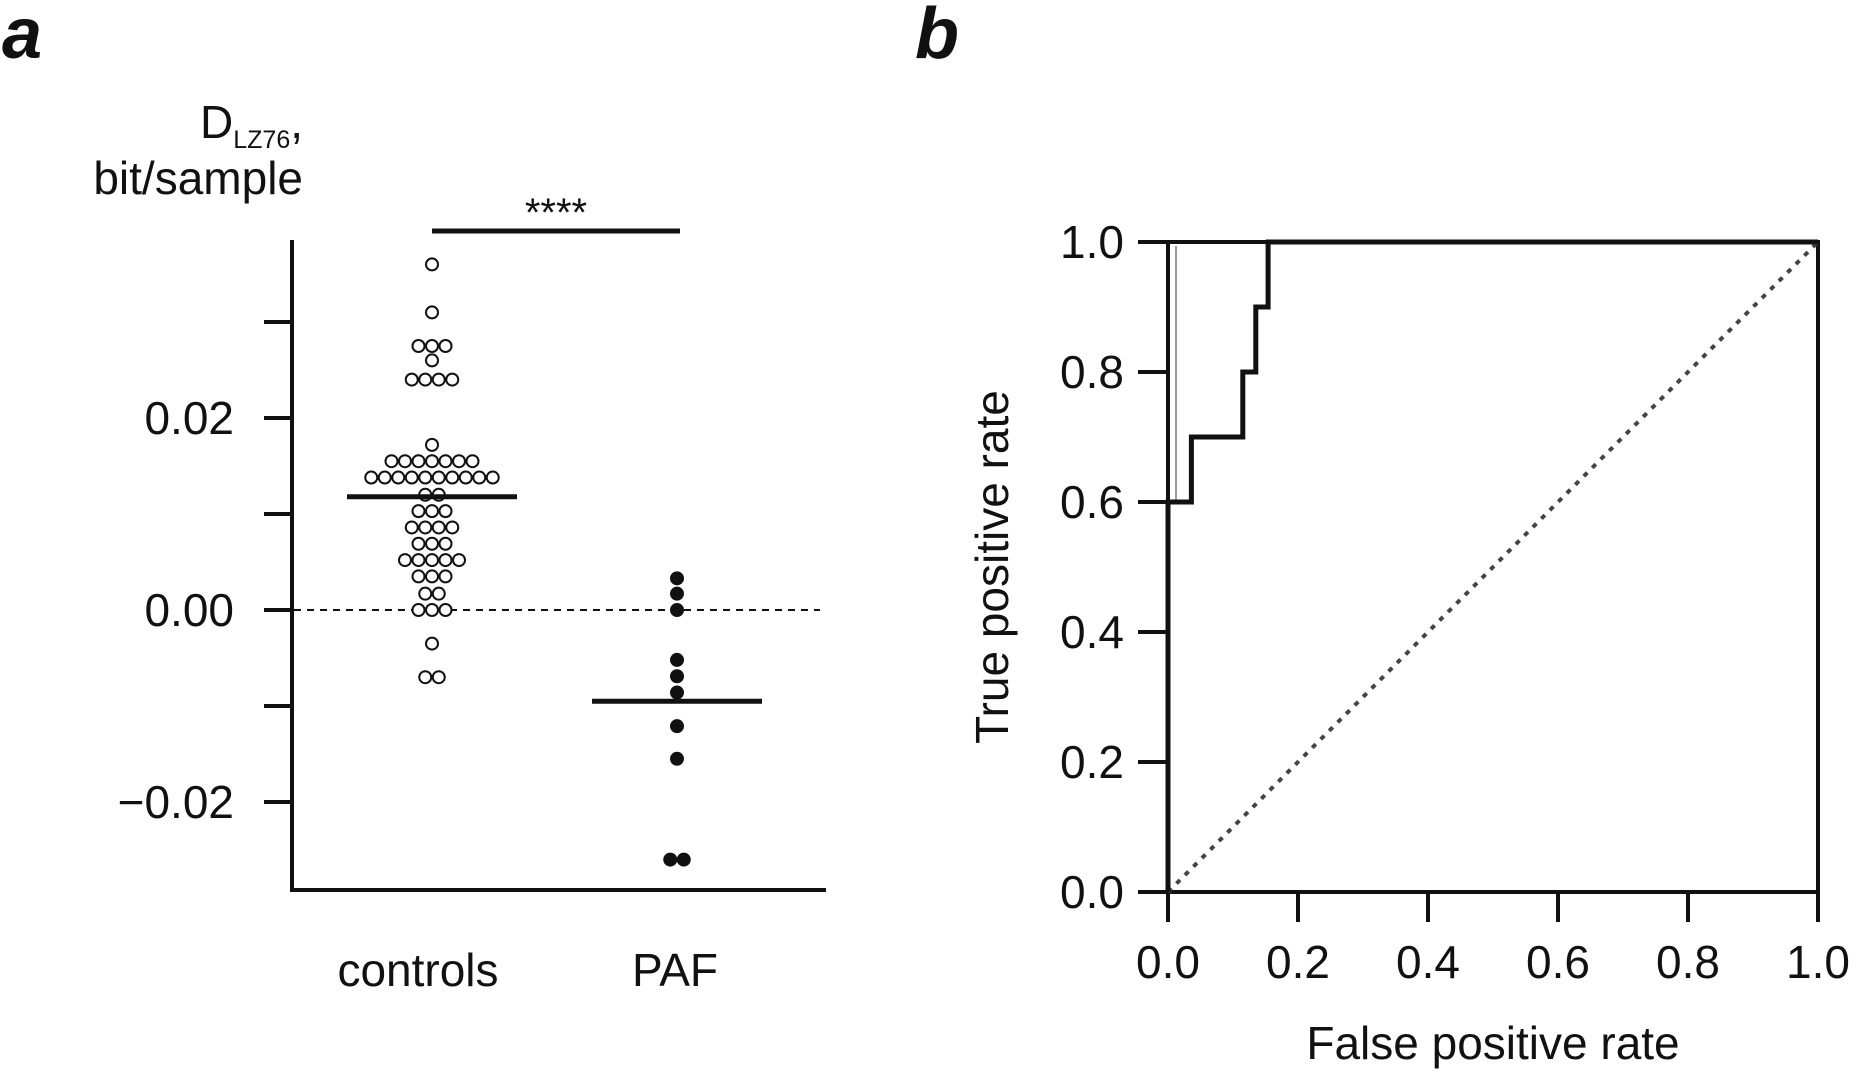 This screenshot has width=1856, height=1088. I want to click on panel-a-points, so click(554, 562).